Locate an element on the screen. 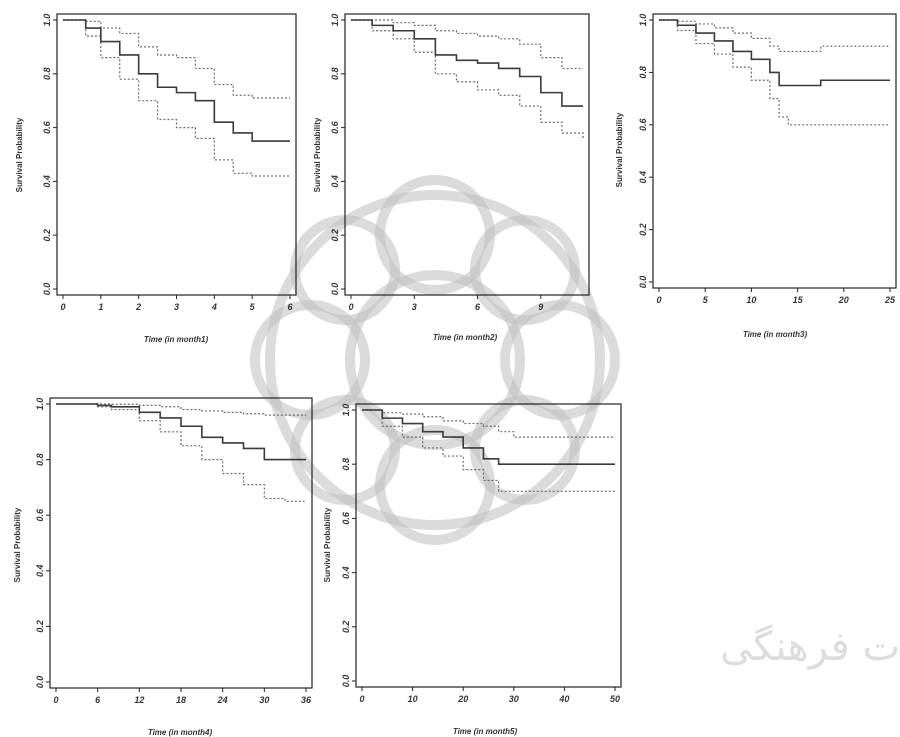  x-tick-label: 50 is located at coordinates (615, 699).